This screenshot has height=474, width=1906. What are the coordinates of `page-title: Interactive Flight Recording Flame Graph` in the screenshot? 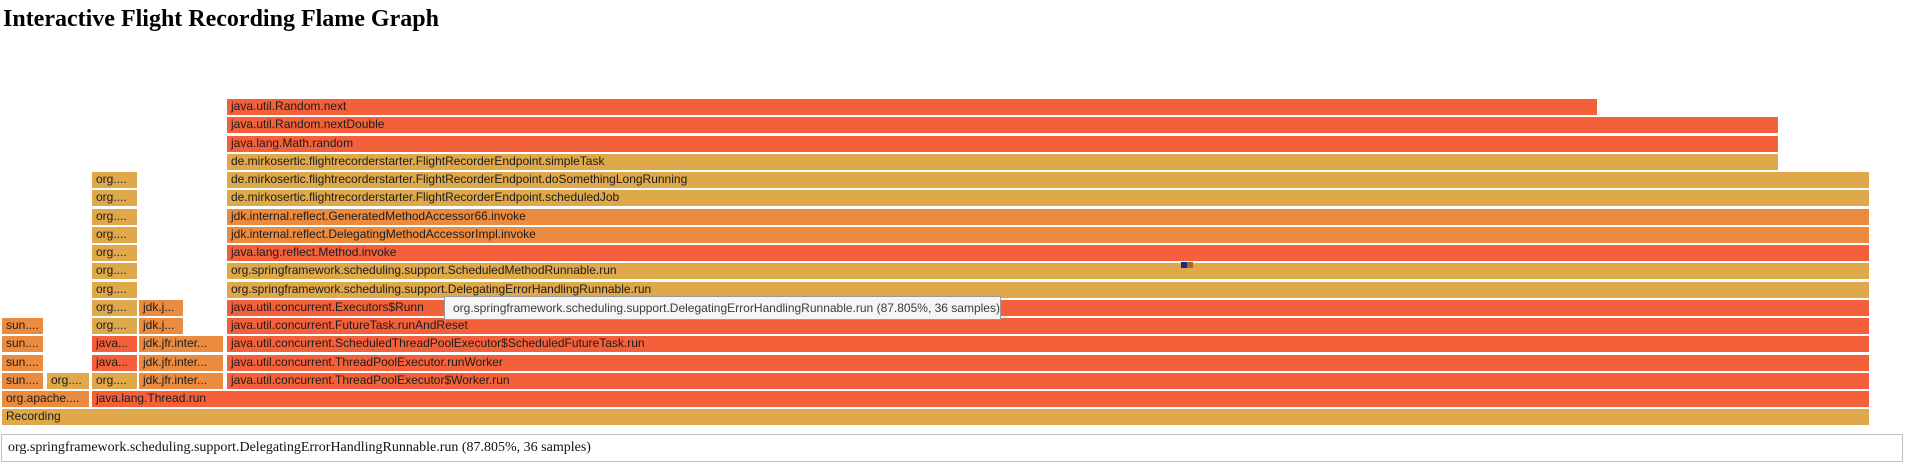 It's located at (221, 19).